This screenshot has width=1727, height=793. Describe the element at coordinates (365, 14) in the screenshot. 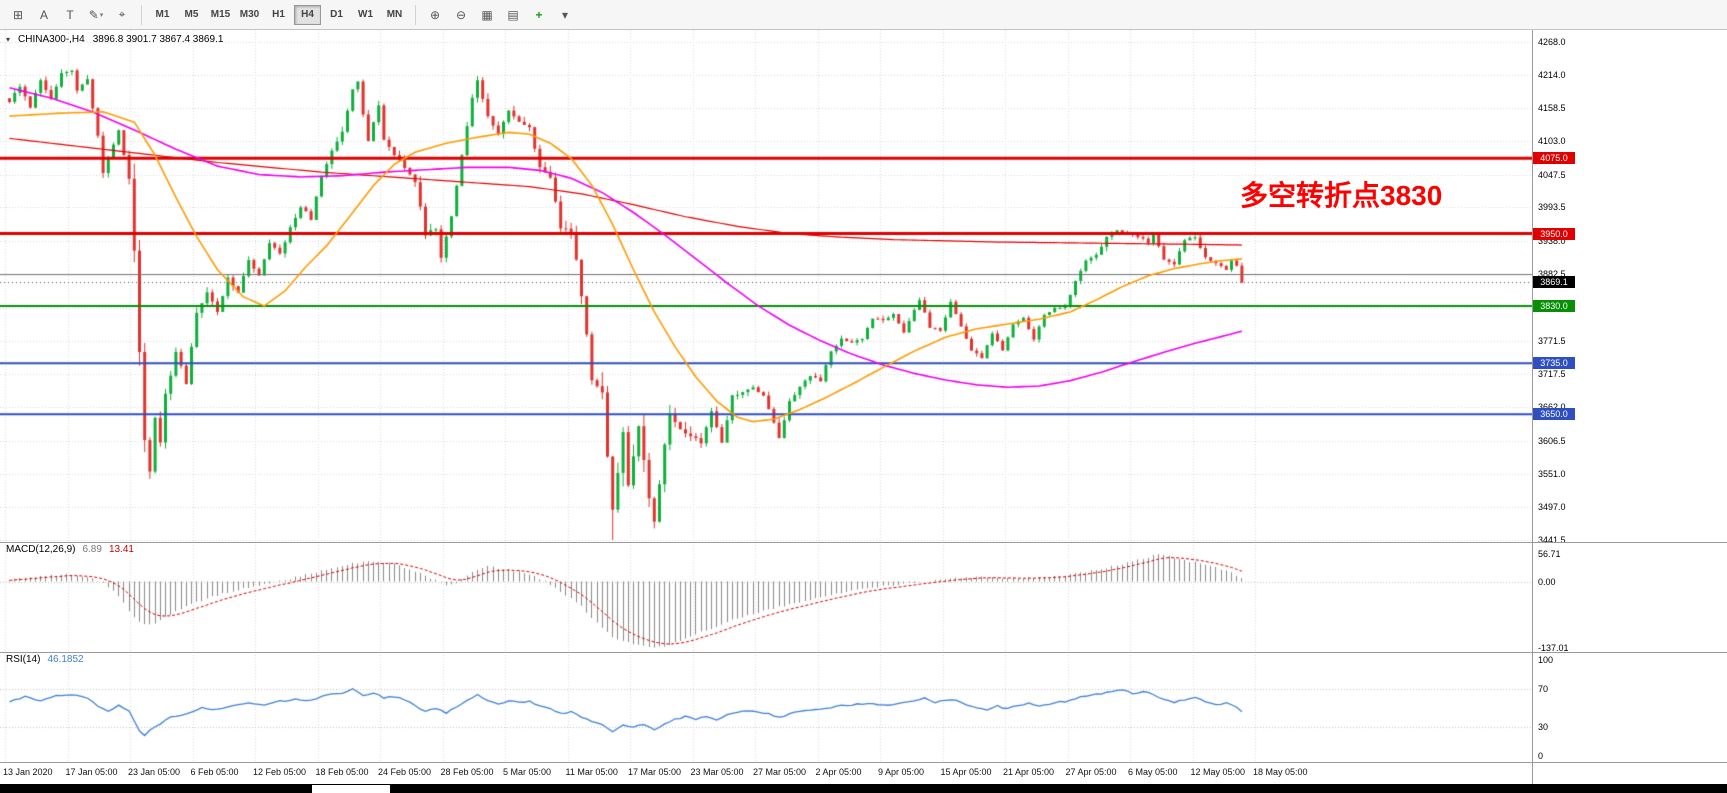

I see `timeframe-button-W1: W1` at that location.